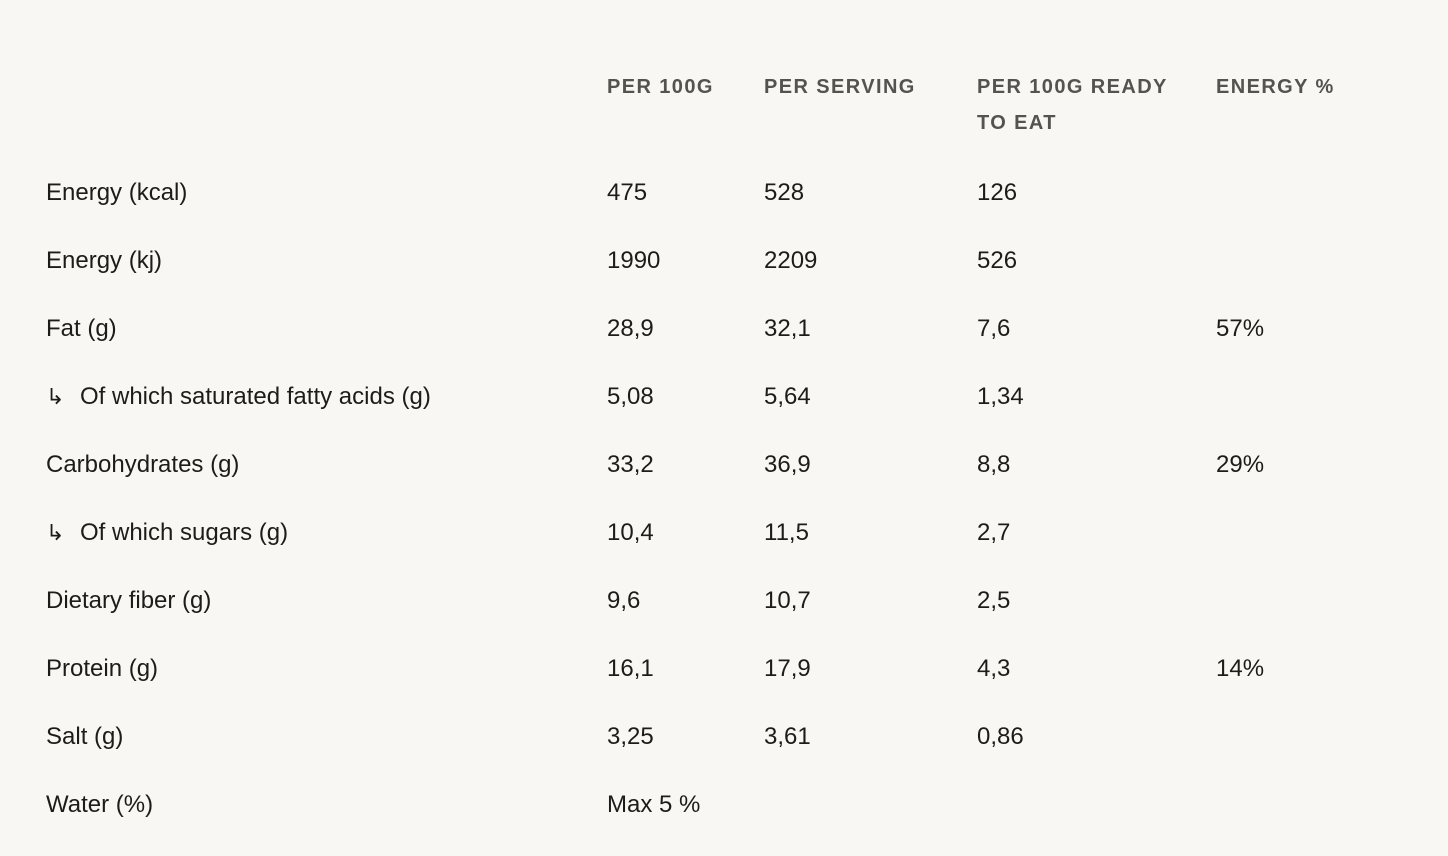 The image size is (1448, 856). What do you see at coordinates (630, 396) in the screenshot?
I see `cell-per-100g: 5,08` at bounding box center [630, 396].